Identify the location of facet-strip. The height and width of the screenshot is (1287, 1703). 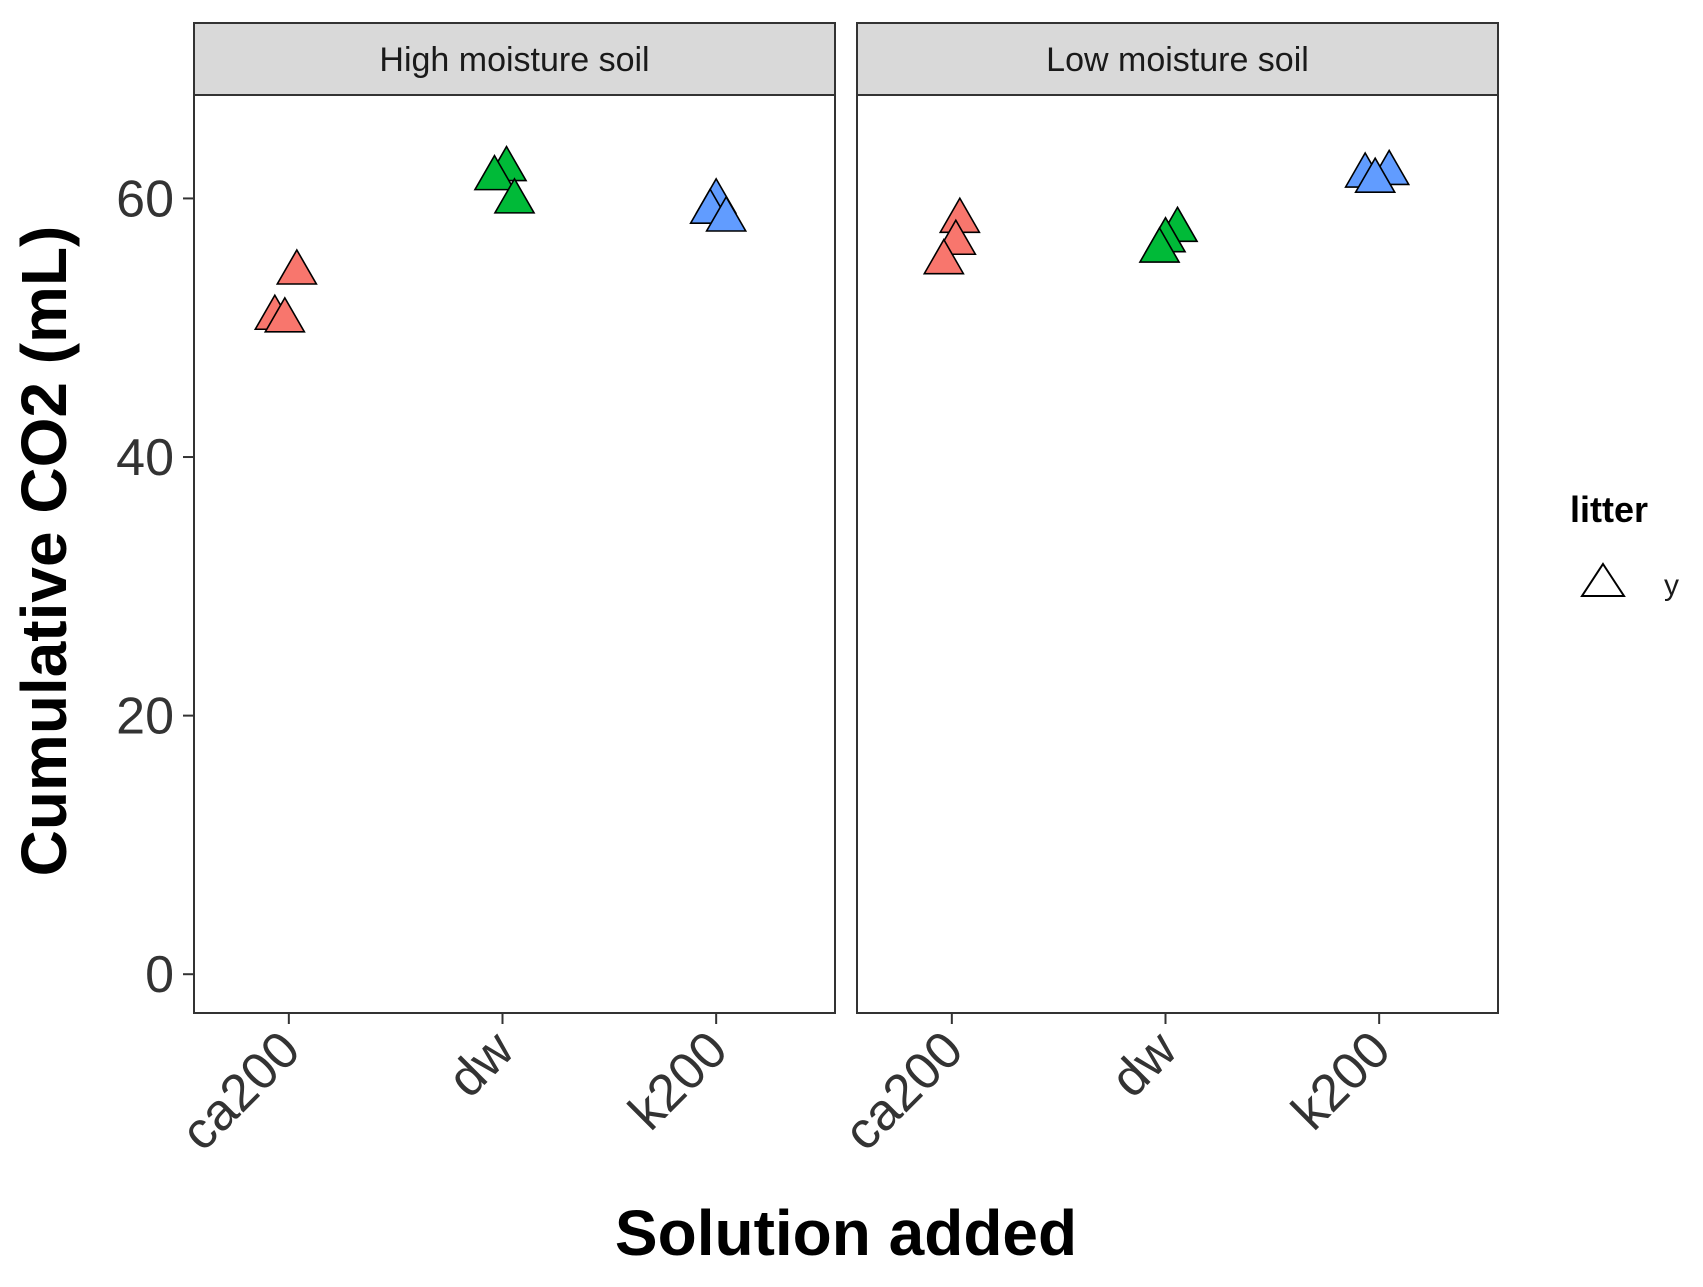
(514, 59).